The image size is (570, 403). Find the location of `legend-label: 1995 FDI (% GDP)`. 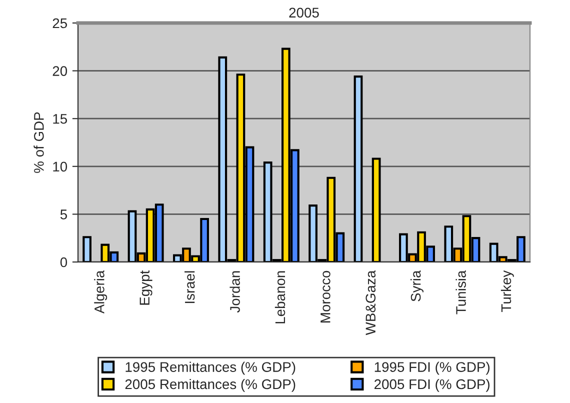

legend-label: 1995 FDI (% GDP) is located at coordinates (432, 368).